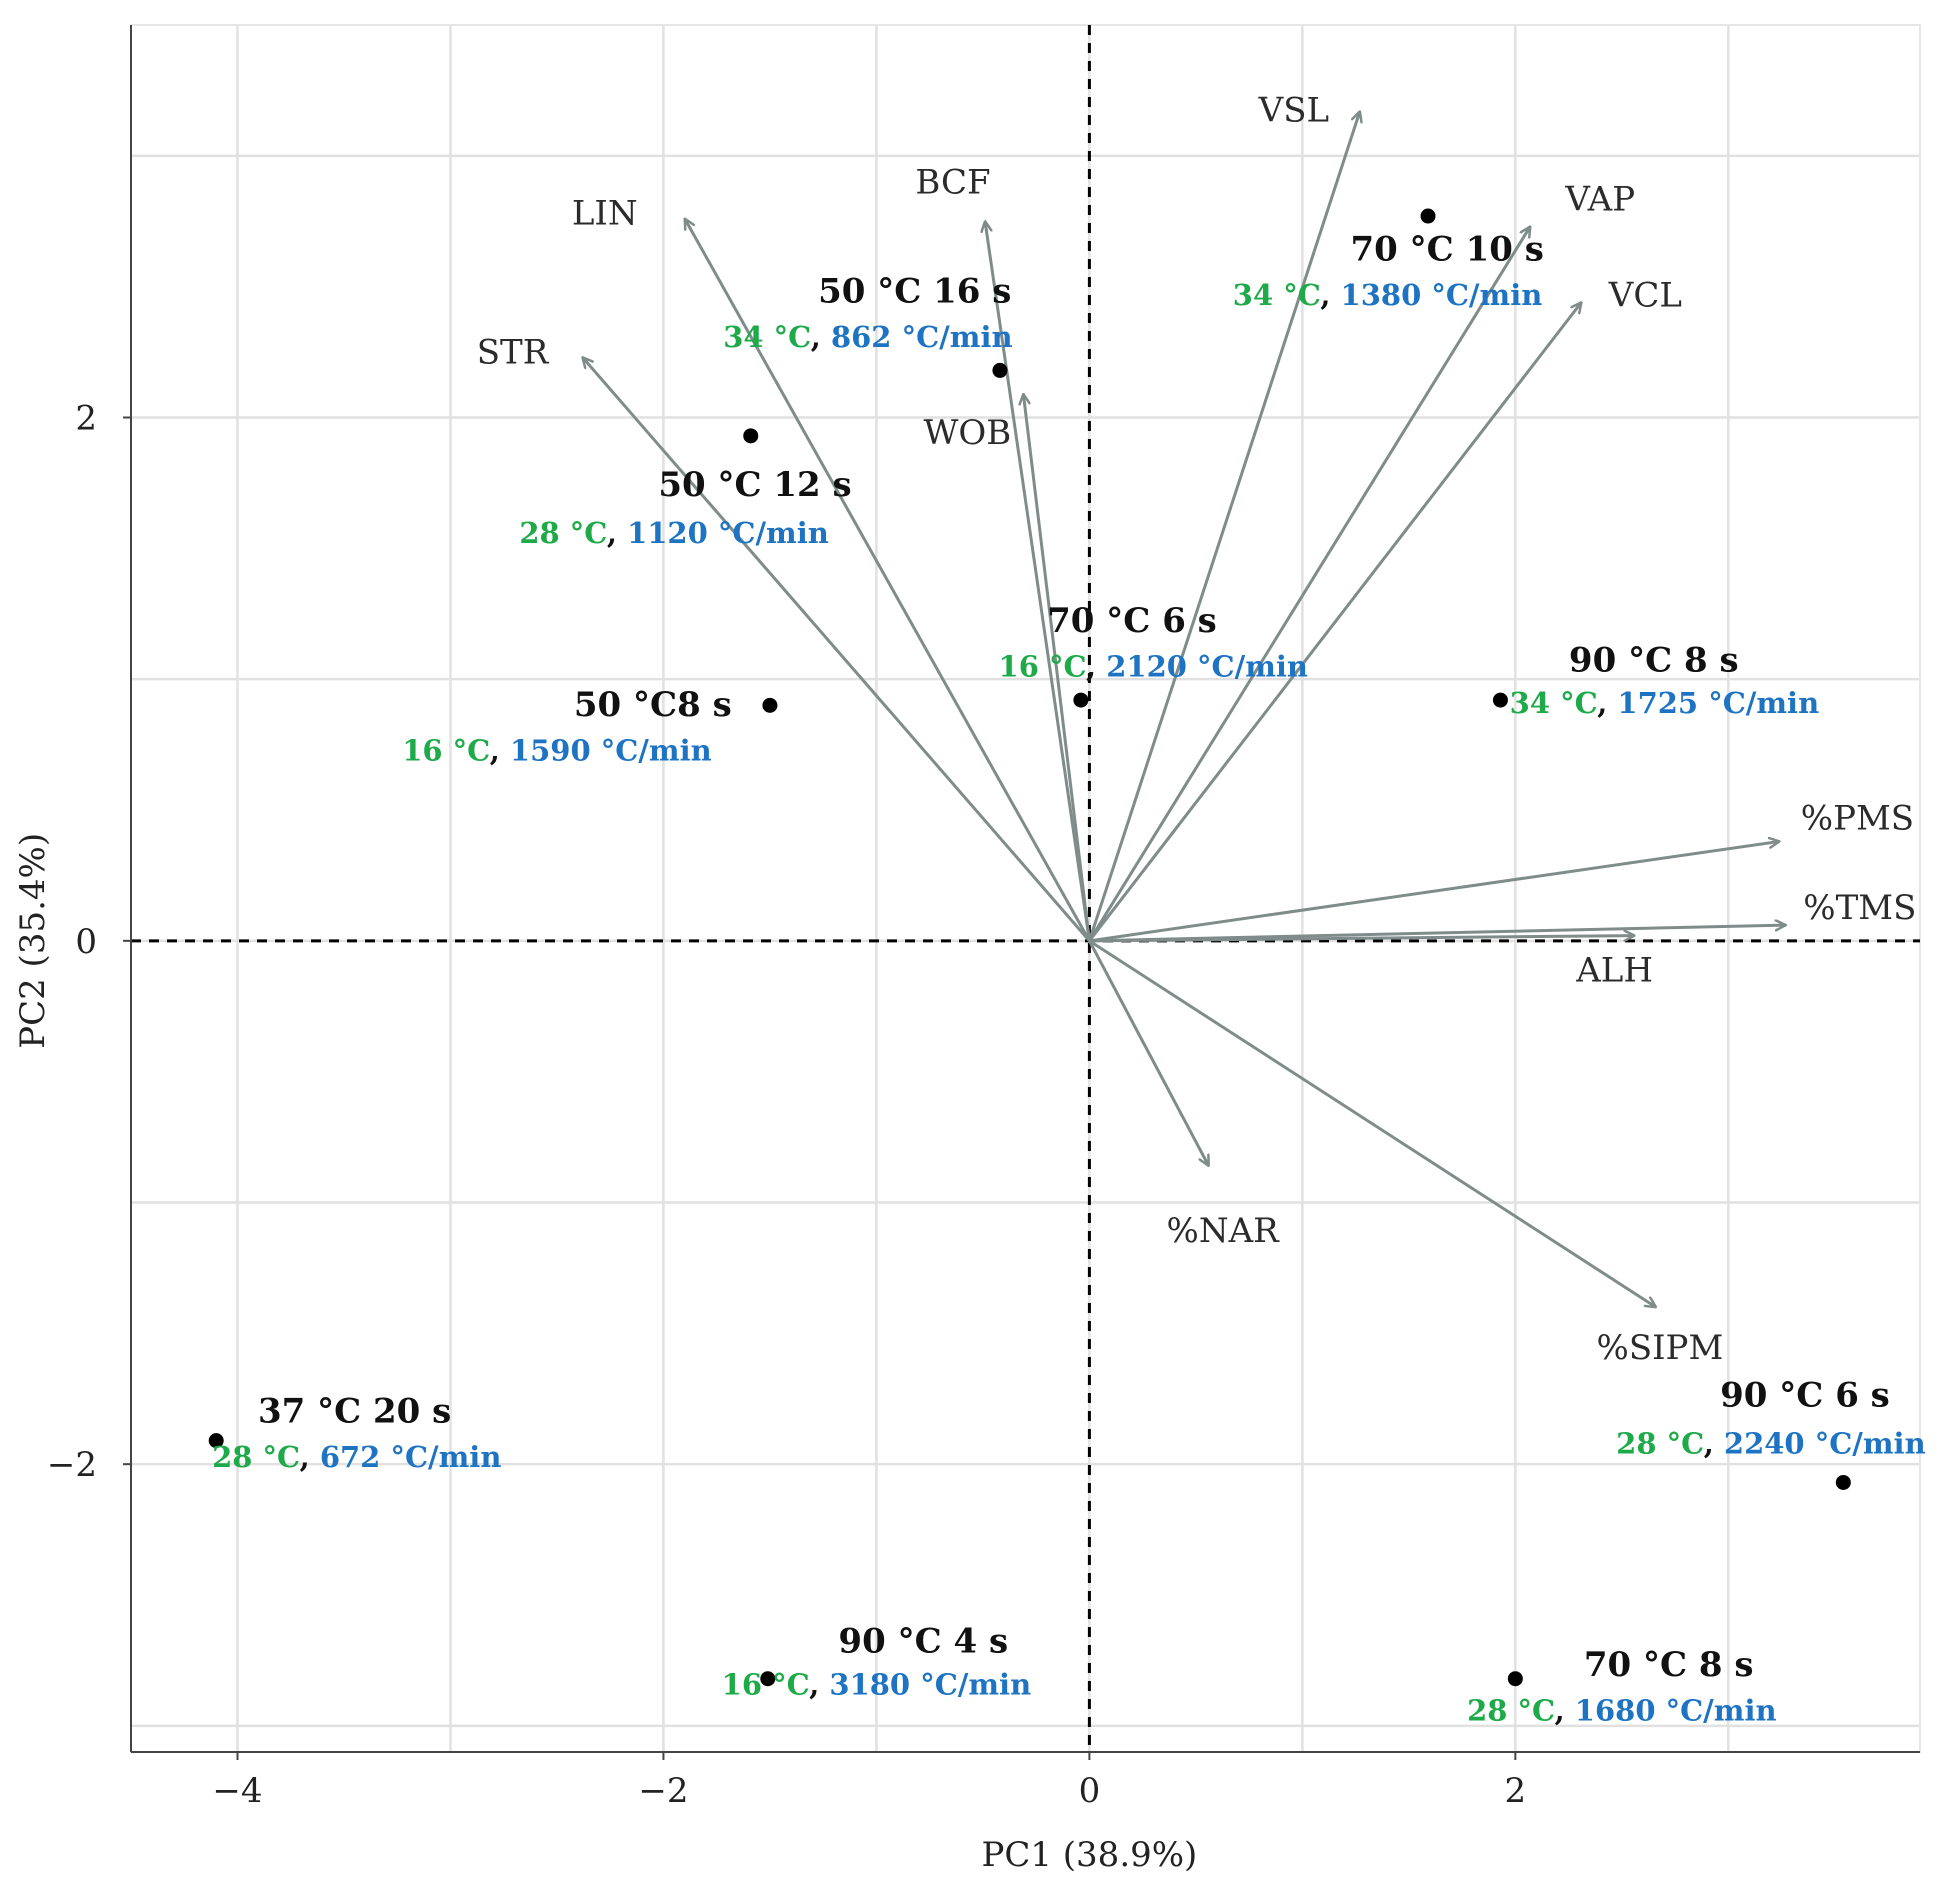 This screenshot has height=1892, width=1951. I want to click on x-tick-label: −2, so click(663, 1791).